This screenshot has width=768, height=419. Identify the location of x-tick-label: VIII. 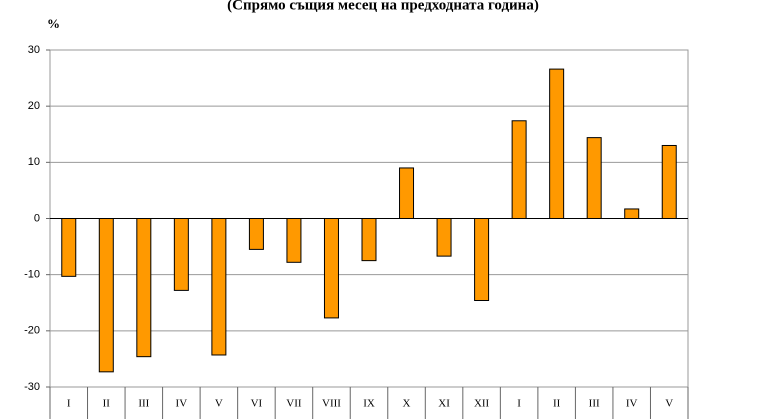
(331, 404).